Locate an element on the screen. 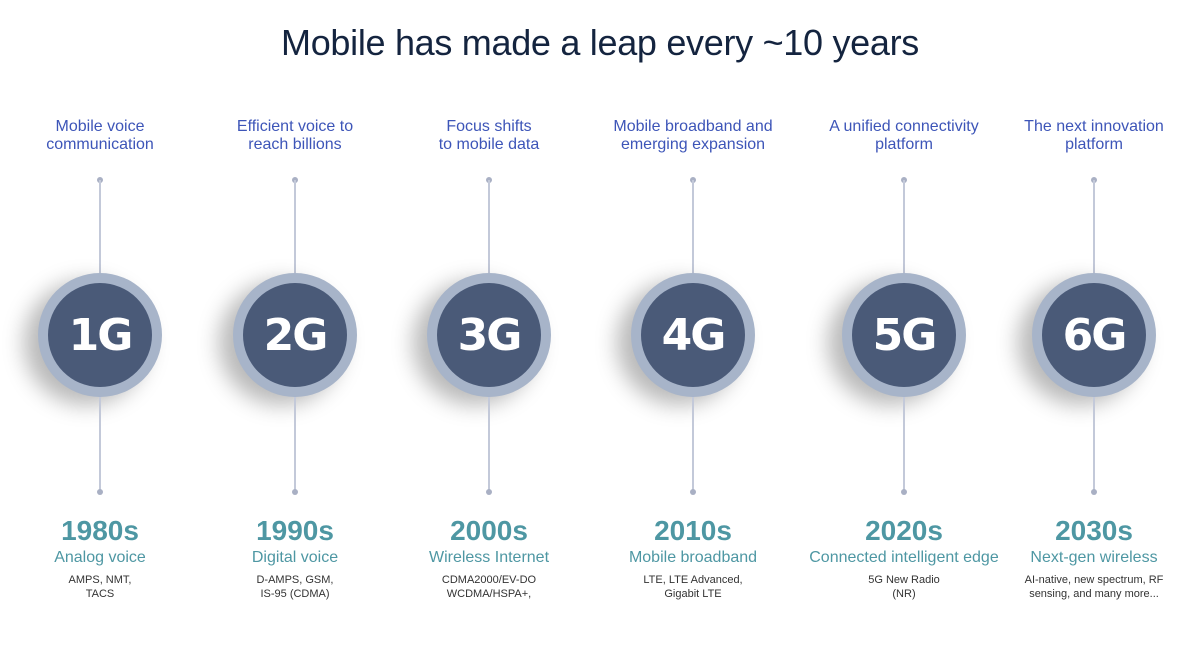  decade-label: 1990s is located at coordinates (295, 530).